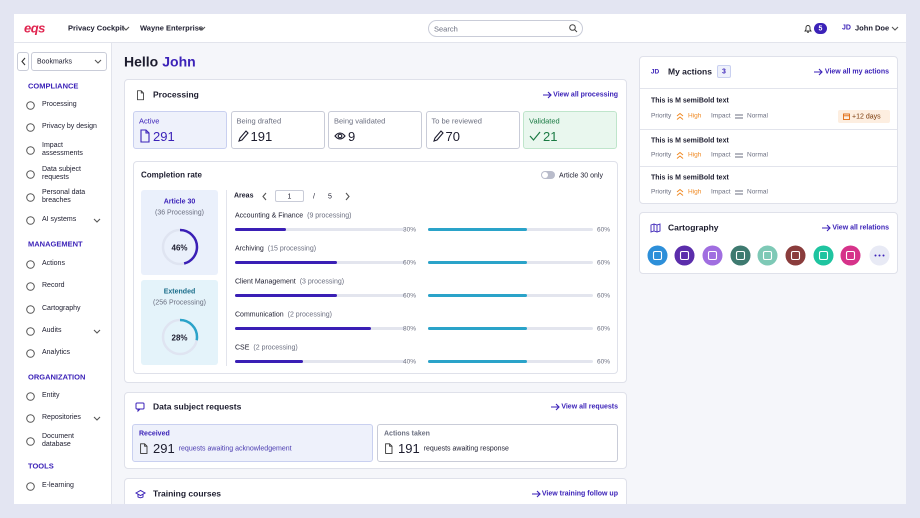 This screenshot has height=518, width=920. Describe the element at coordinates (61, 173) in the screenshot. I see `sidebar-item: Data subject requests` at that location.